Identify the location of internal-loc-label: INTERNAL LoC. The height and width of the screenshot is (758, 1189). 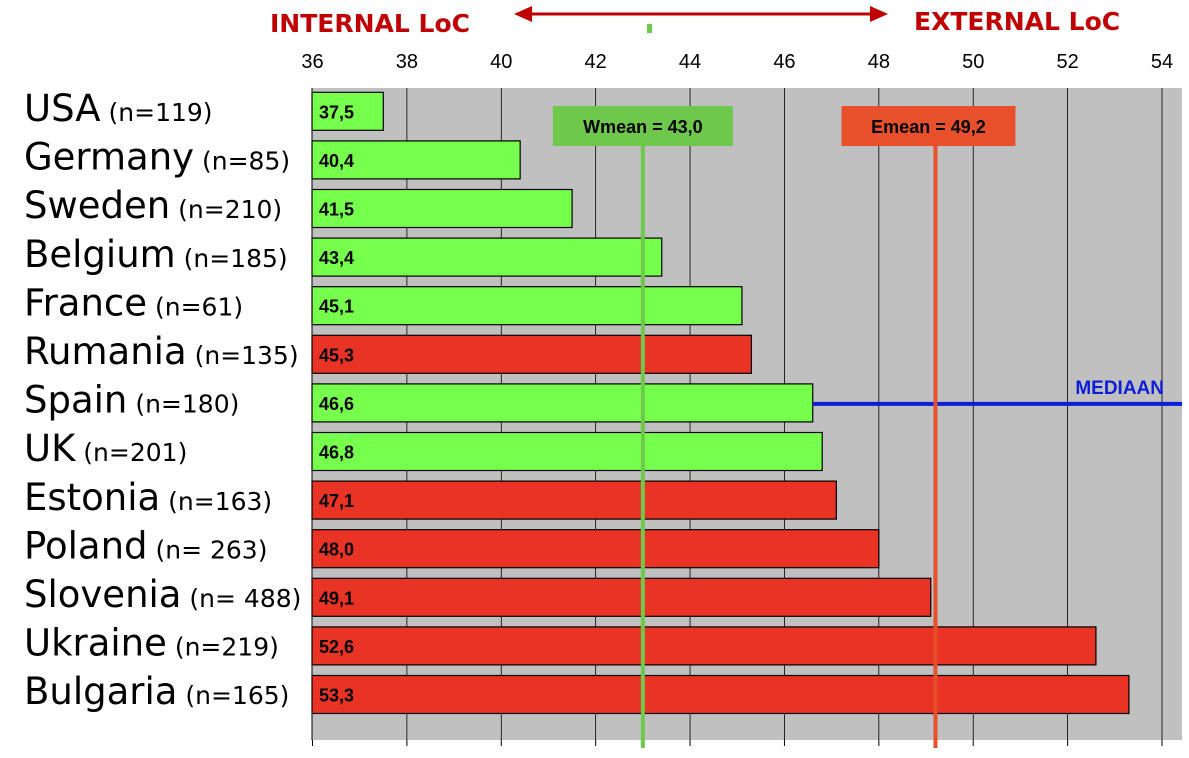
(370, 23).